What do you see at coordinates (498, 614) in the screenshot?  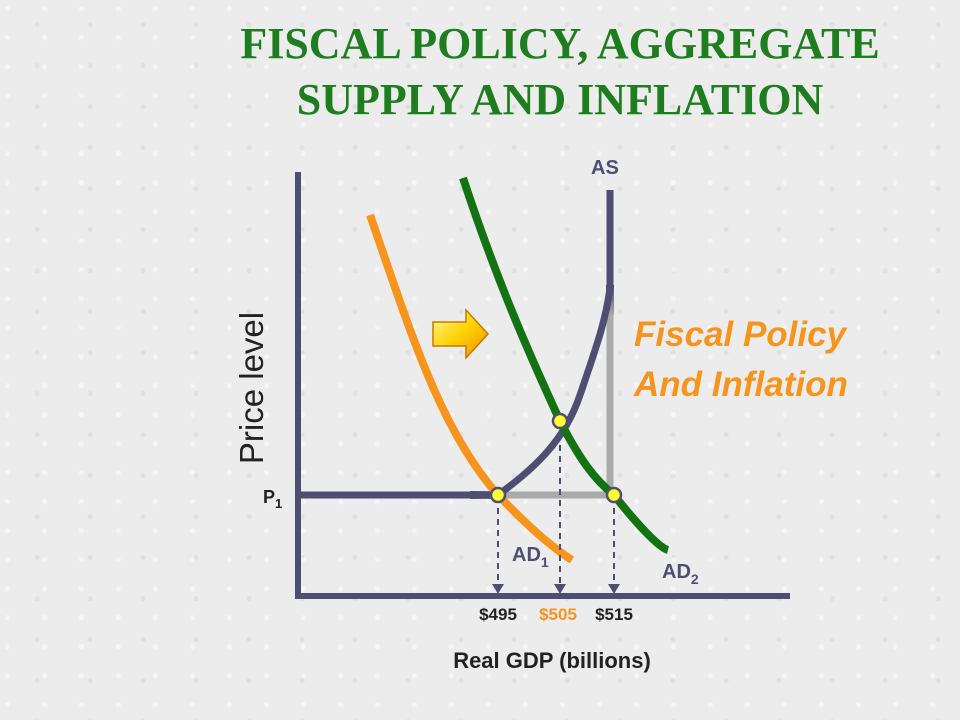 I see `x-tick-label-495: $495` at bounding box center [498, 614].